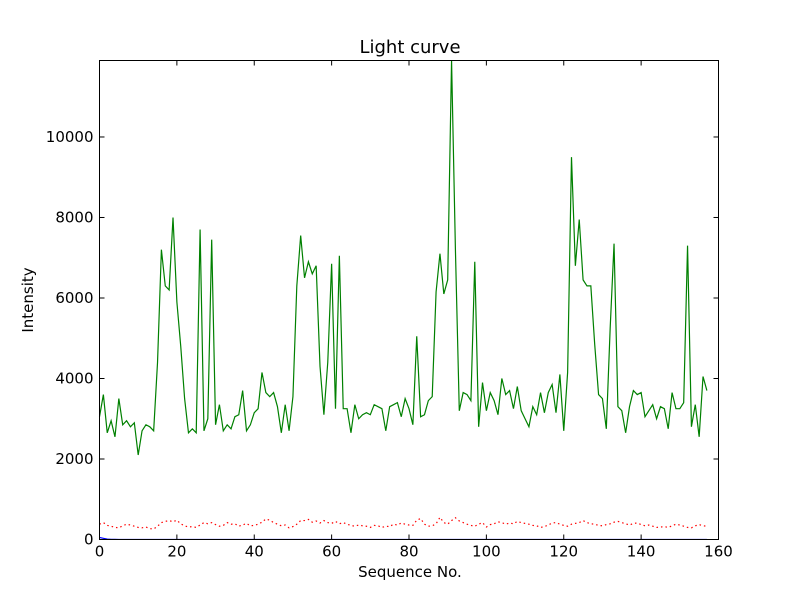 The height and width of the screenshot is (604, 800). What do you see at coordinates (74, 298) in the screenshot?
I see `y-tick-label: 6000` at bounding box center [74, 298].